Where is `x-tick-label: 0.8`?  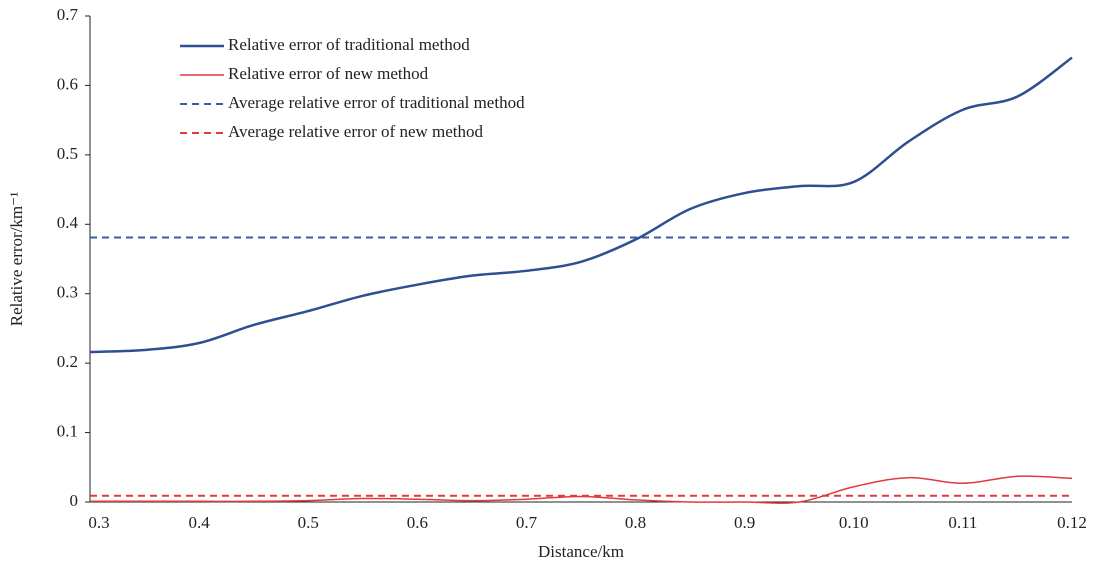 x-tick-label: 0.8 is located at coordinates (635, 522).